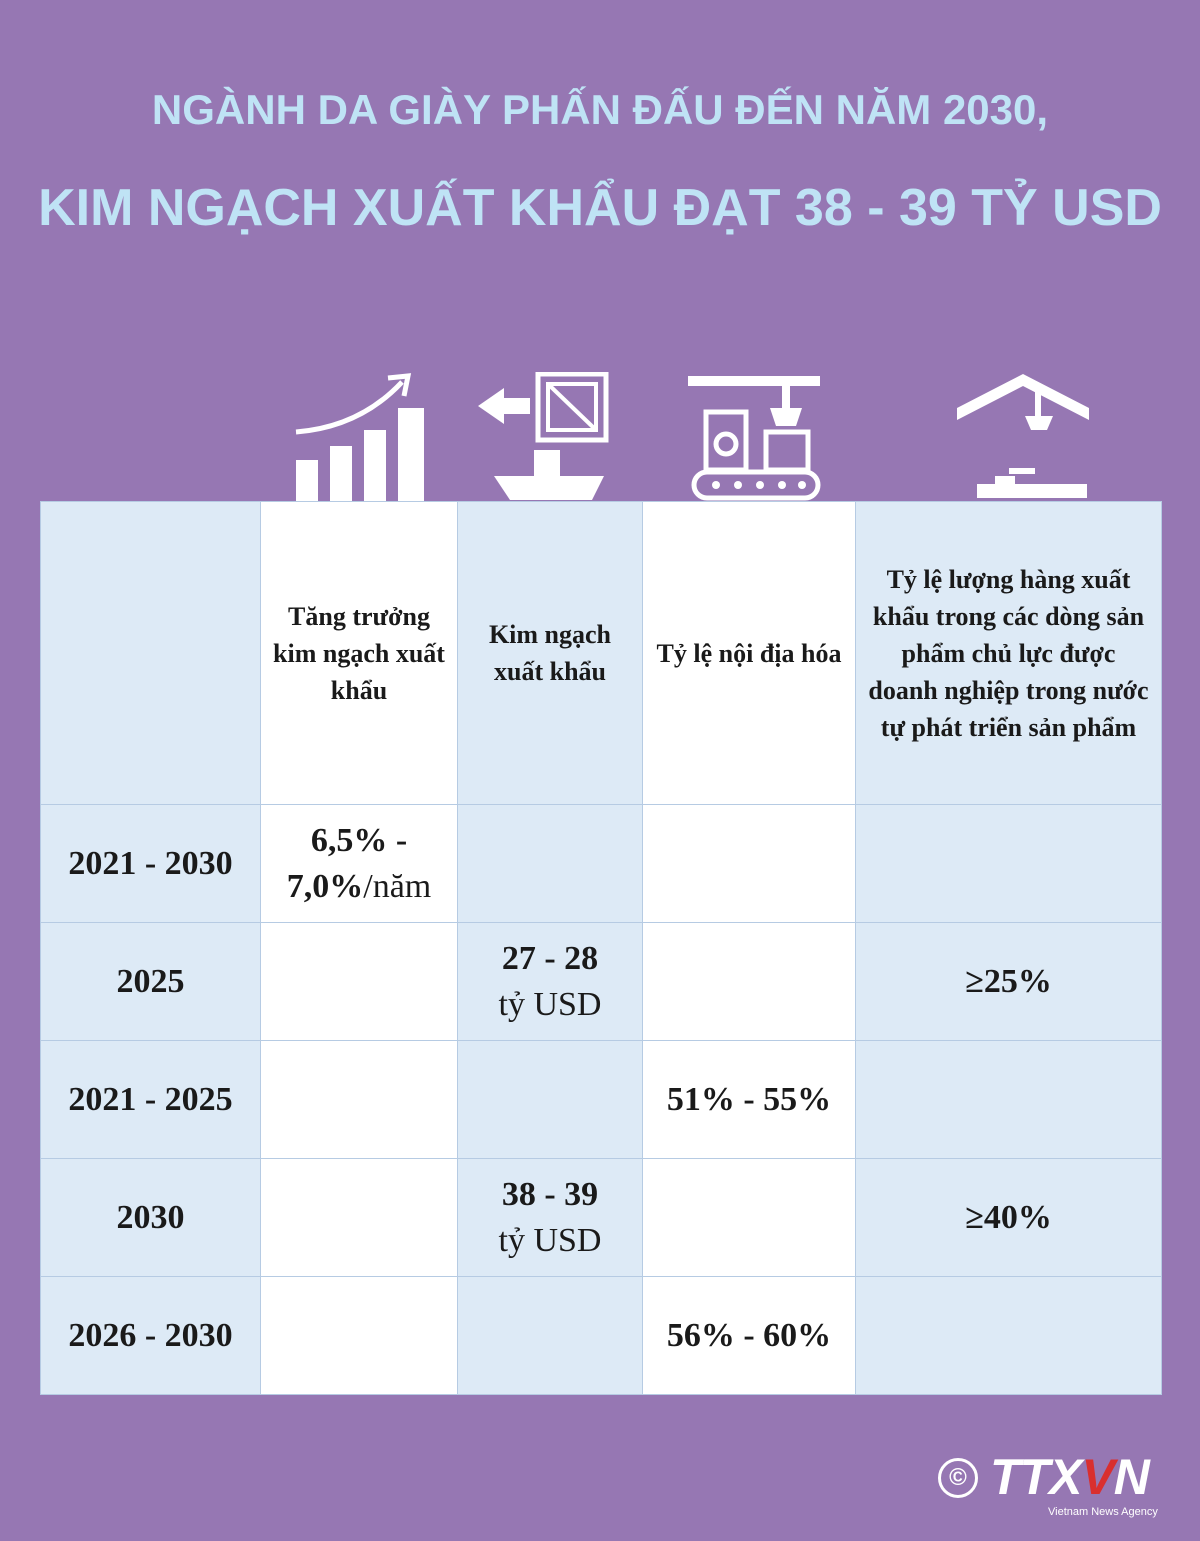  What do you see at coordinates (544, 437) in the screenshot?
I see `export-ship-icon` at bounding box center [544, 437].